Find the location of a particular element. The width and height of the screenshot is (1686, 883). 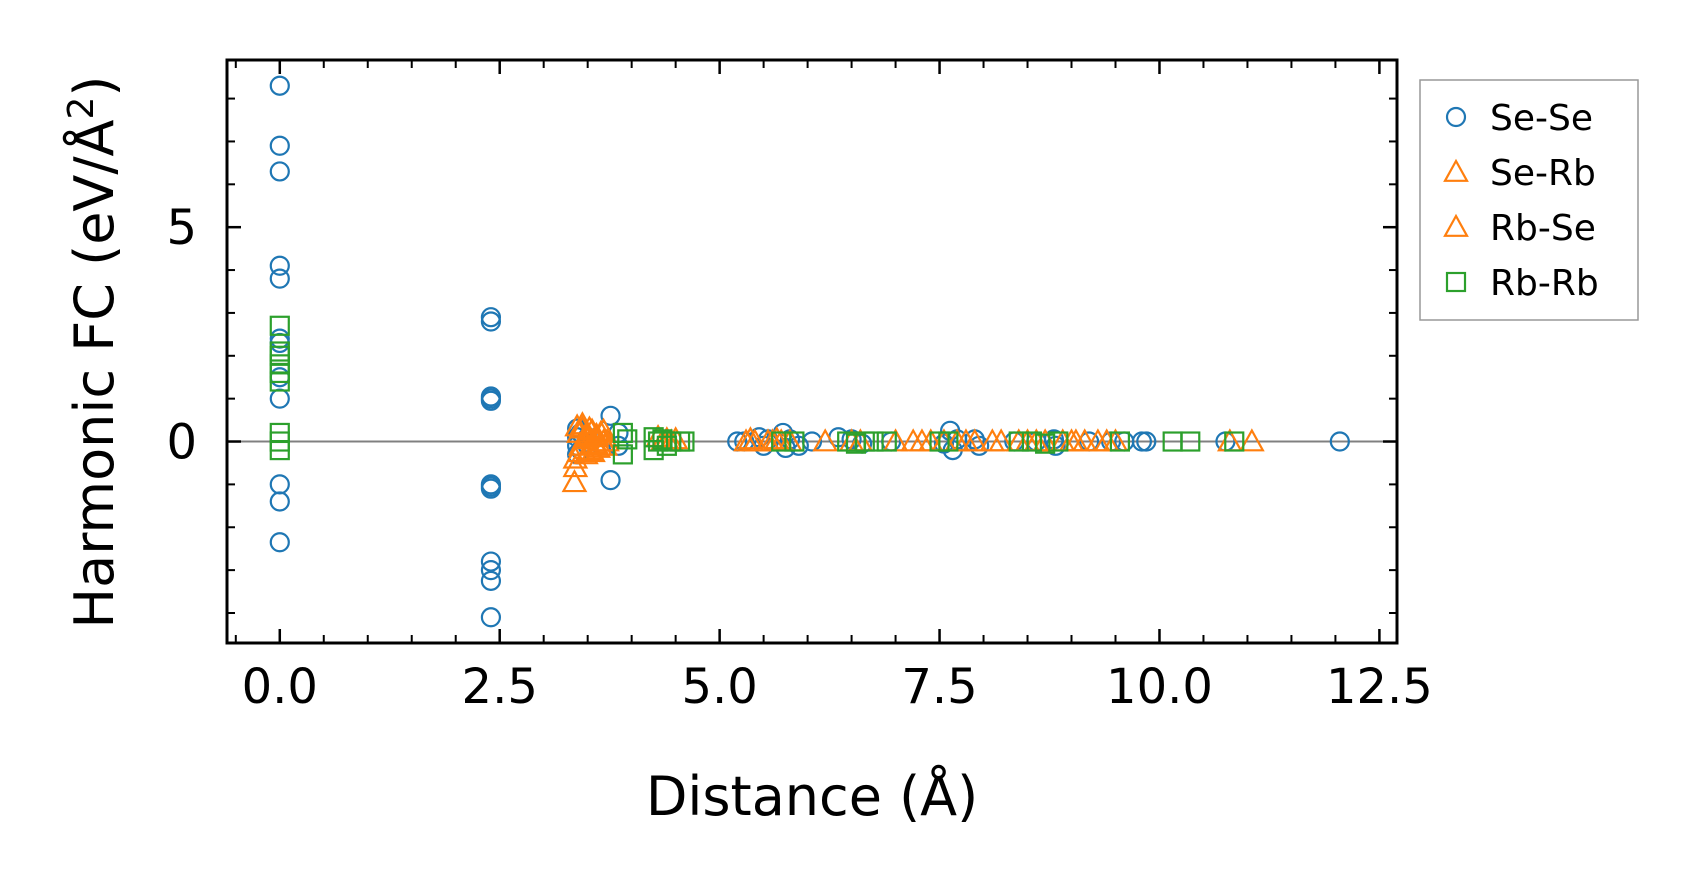

series-se-rb is located at coordinates (913, 452).